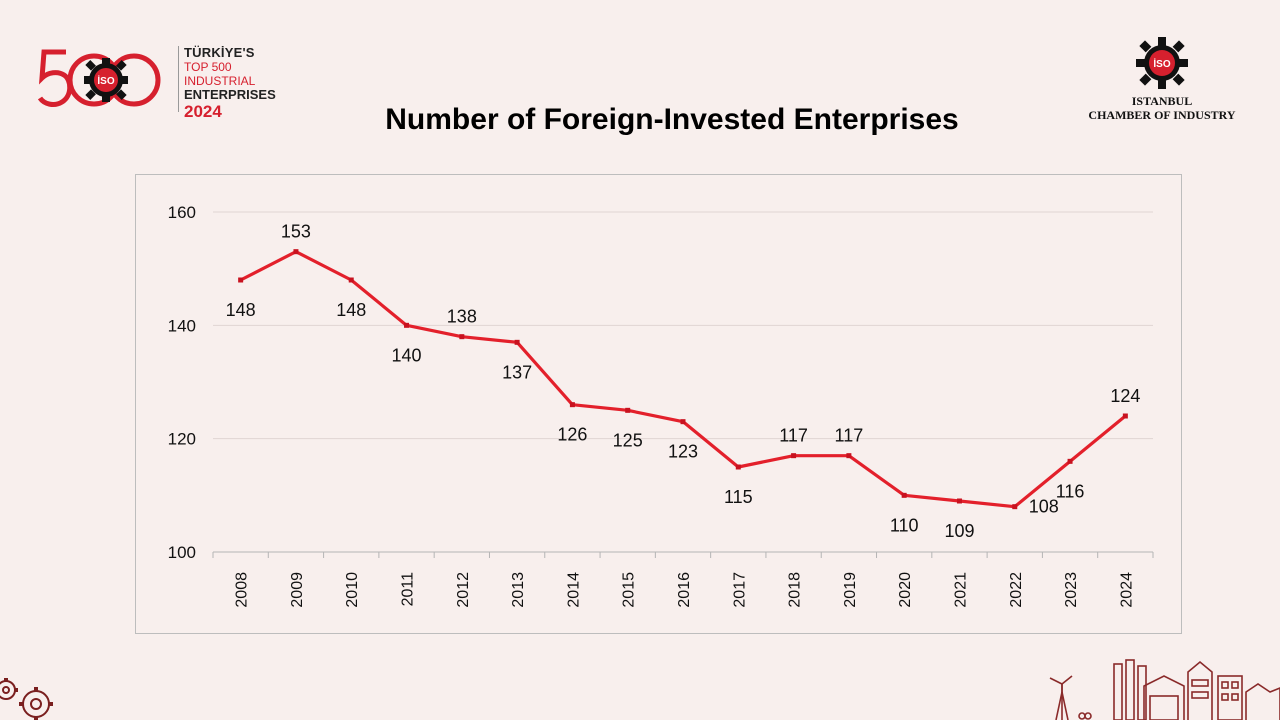 Image resolution: width=1280 pixels, height=720 pixels. Describe the element at coordinates (1125, 396) in the screenshot. I see `data-label: 124` at that location.